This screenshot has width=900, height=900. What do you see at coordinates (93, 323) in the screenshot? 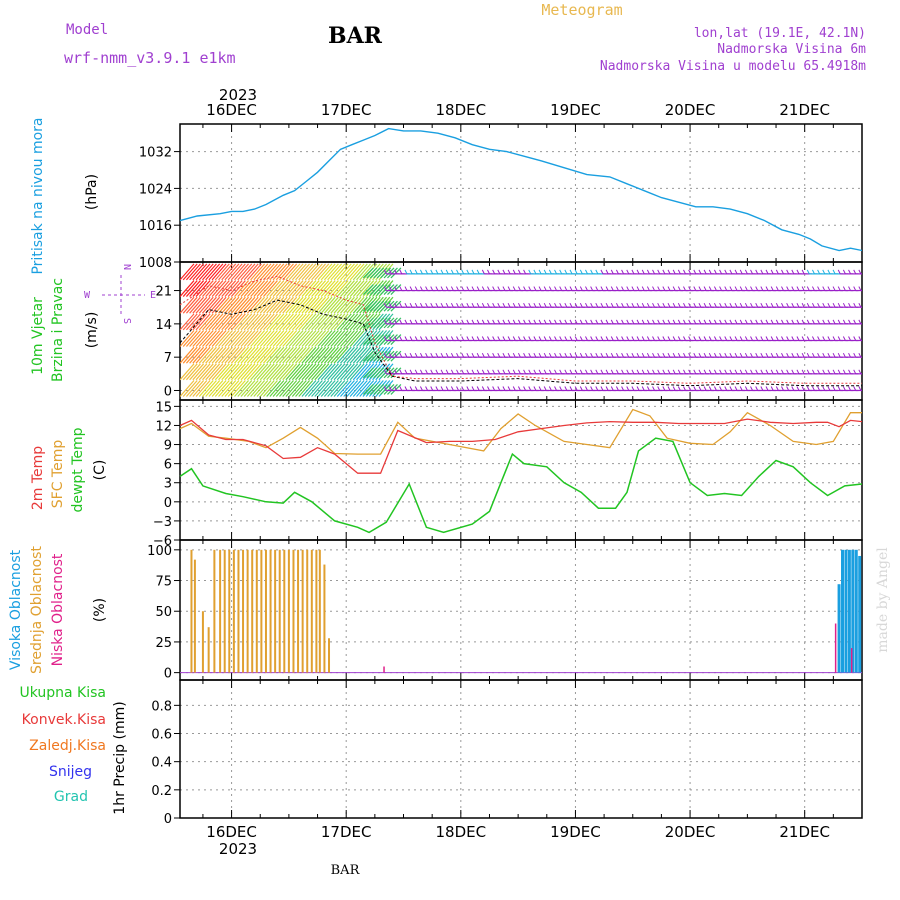
I see `wind-labels: 10m Vjetar Brzina i Pravac (m/s) W E N S` at bounding box center [93, 323].